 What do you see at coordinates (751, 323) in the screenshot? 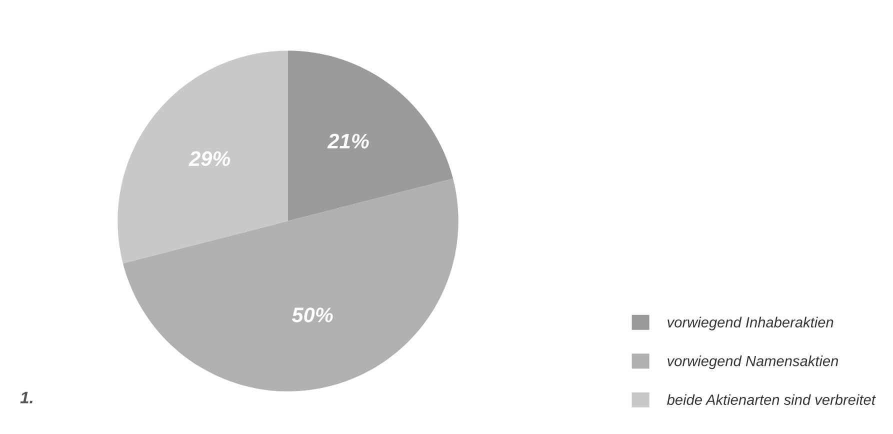
I see `legend-label: vorwiegend Inhaberaktien` at bounding box center [751, 323].